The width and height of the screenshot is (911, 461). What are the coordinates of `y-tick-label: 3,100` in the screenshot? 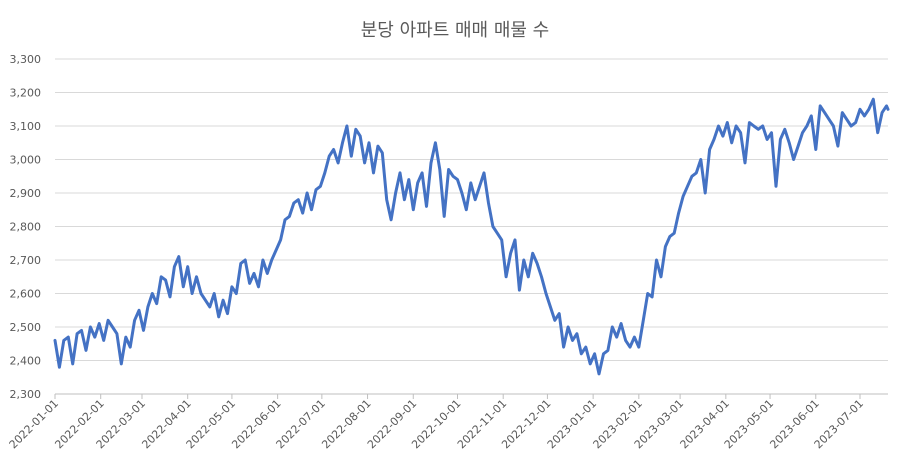 It's located at (26, 126).